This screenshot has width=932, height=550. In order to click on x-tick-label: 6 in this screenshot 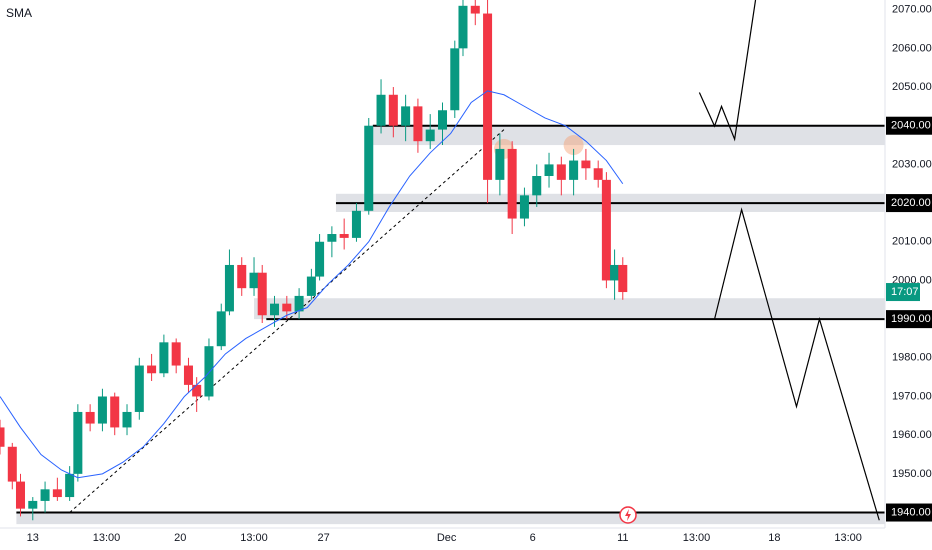, I will do `click(533, 538)`.